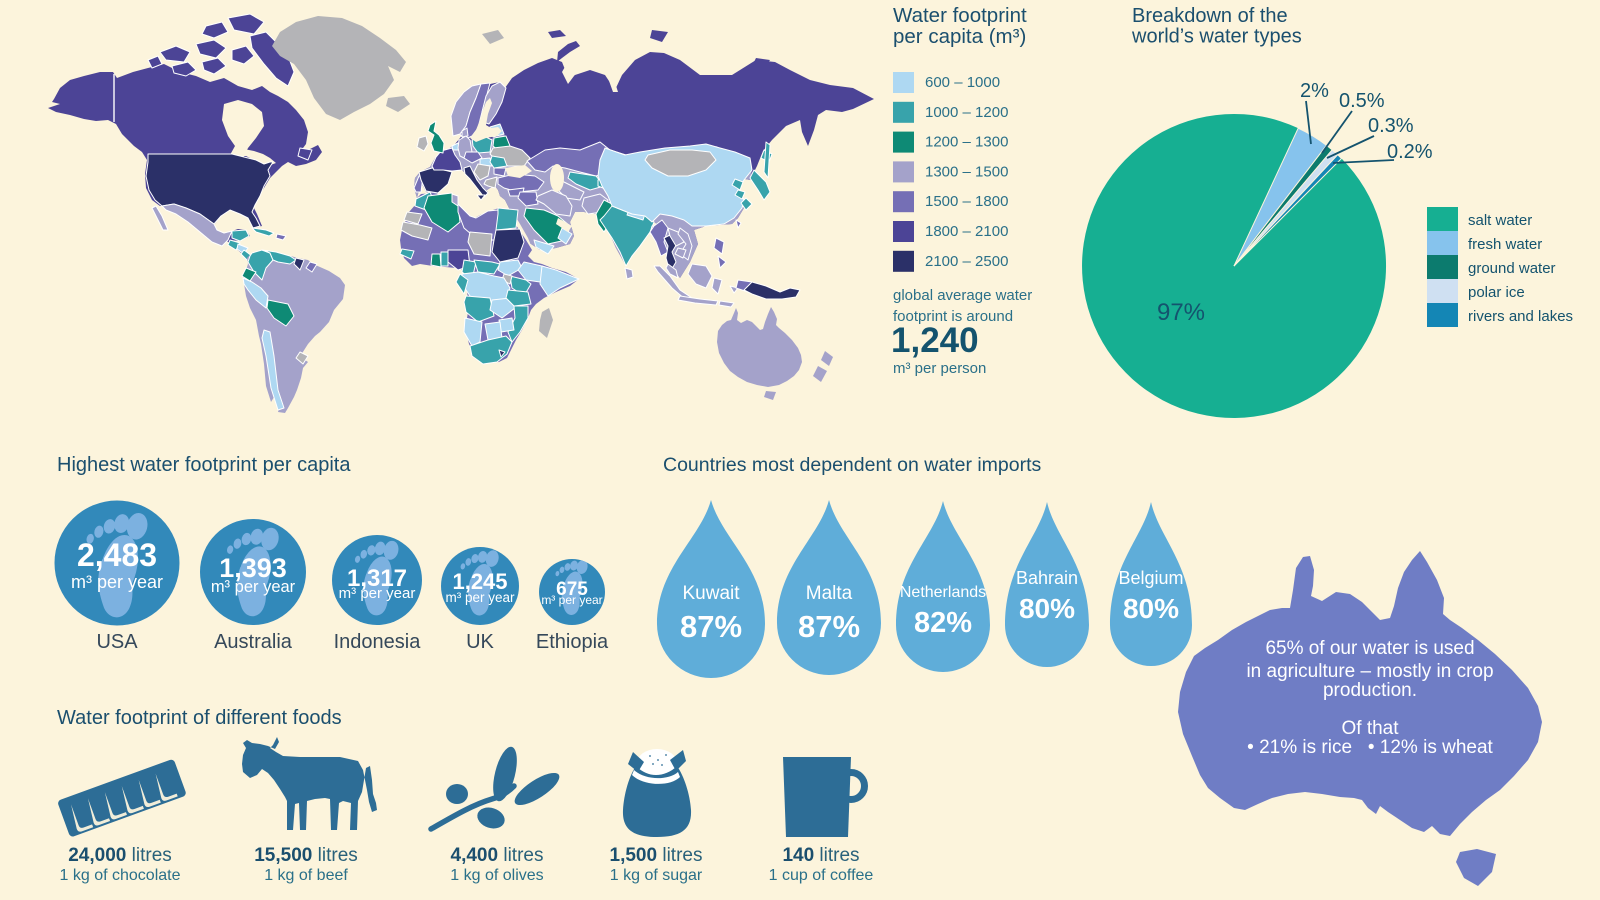 This screenshot has height=900, width=1600. What do you see at coordinates (1370, 690) in the screenshot?
I see `svg-text: production.` at bounding box center [1370, 690].